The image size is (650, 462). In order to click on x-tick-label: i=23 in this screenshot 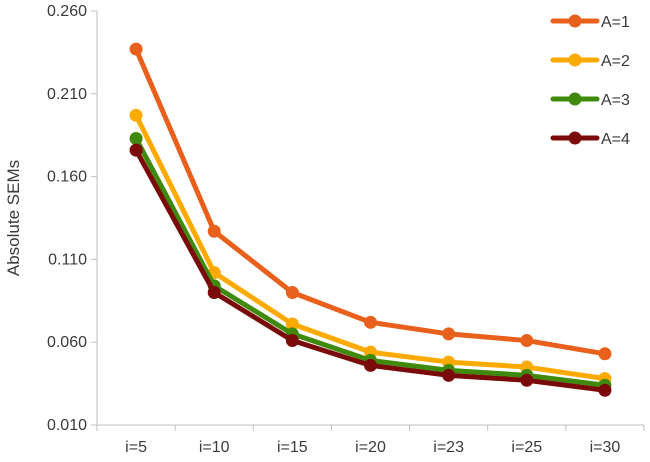, I will do `click(448, 447)`.